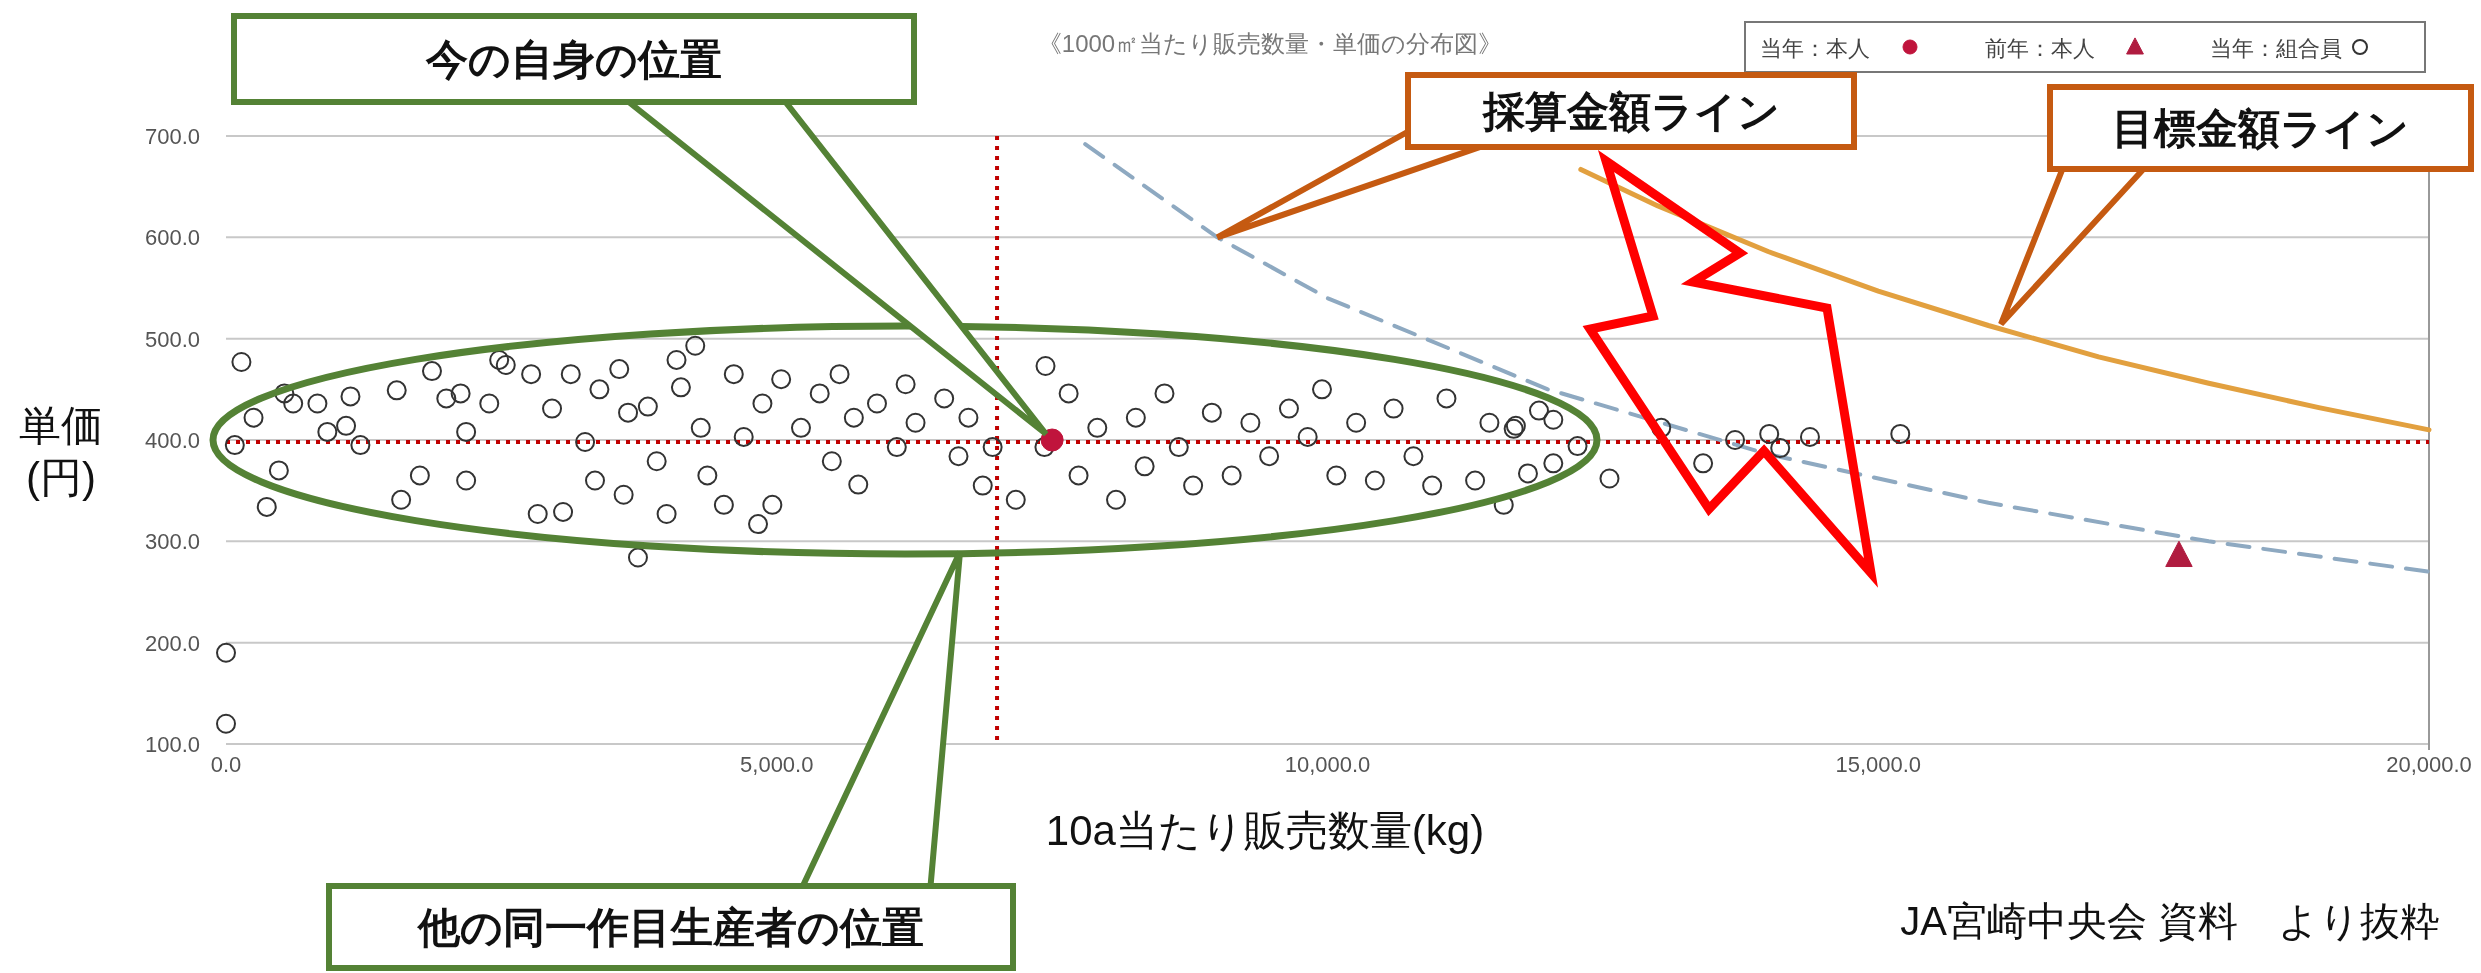 The image size is (2481, 973). Describe the element at coordinates (2040, 48) in the screenshot. I see `legend-label: 前年：本人` at that location.